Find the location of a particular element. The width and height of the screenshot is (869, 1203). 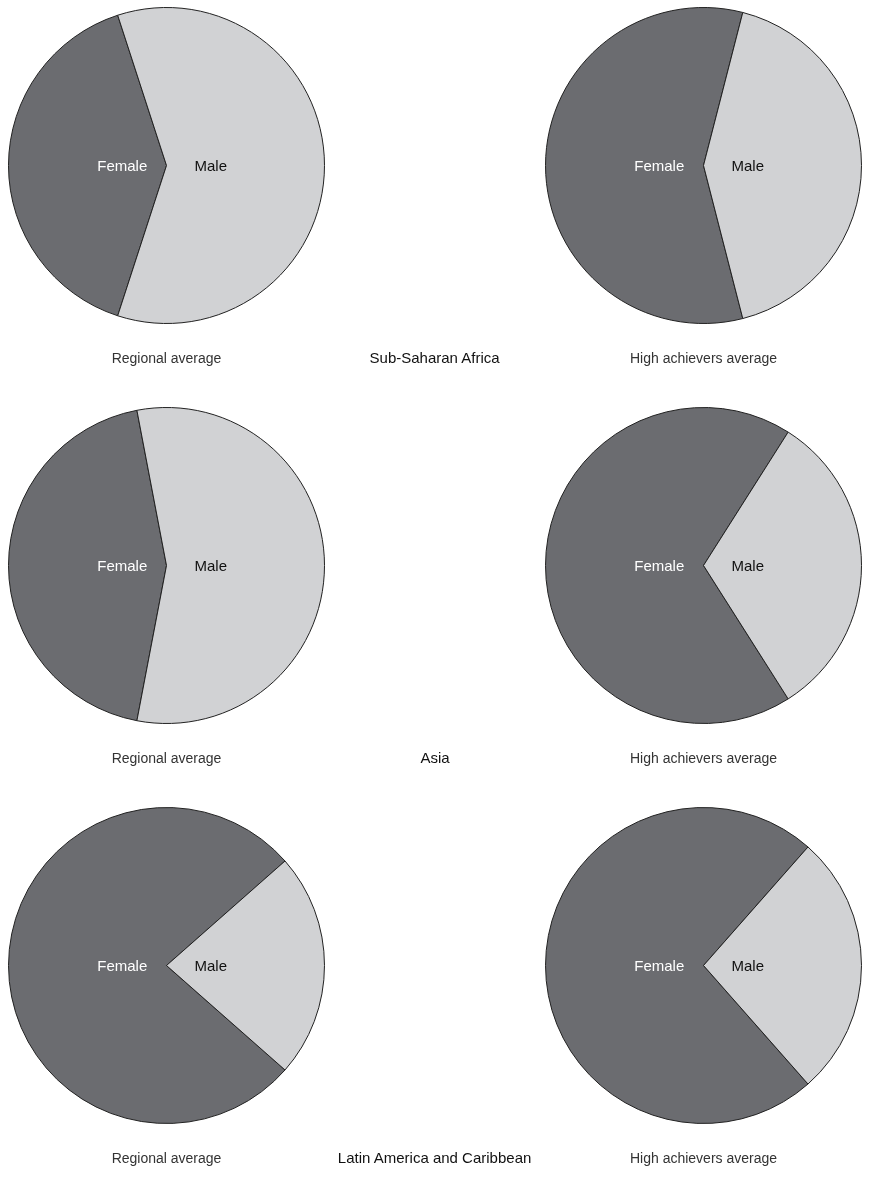

text: Latin America and Caribbean is located at coordinates (434, 1157).